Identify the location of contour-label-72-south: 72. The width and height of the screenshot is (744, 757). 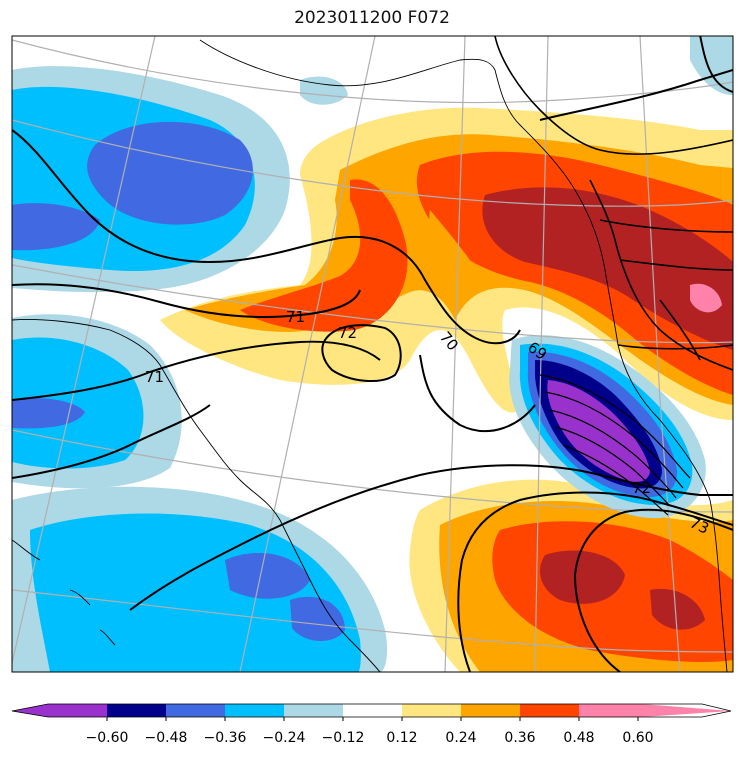
(641, 488).